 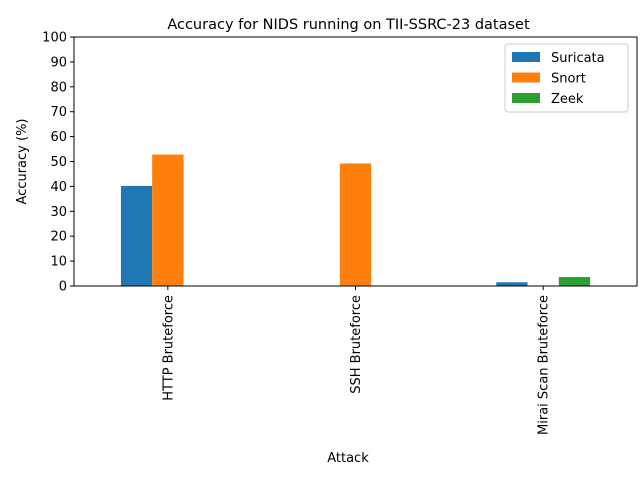 I want to click on legend-label-suricata: Suricata, so click(x=578, y=58).